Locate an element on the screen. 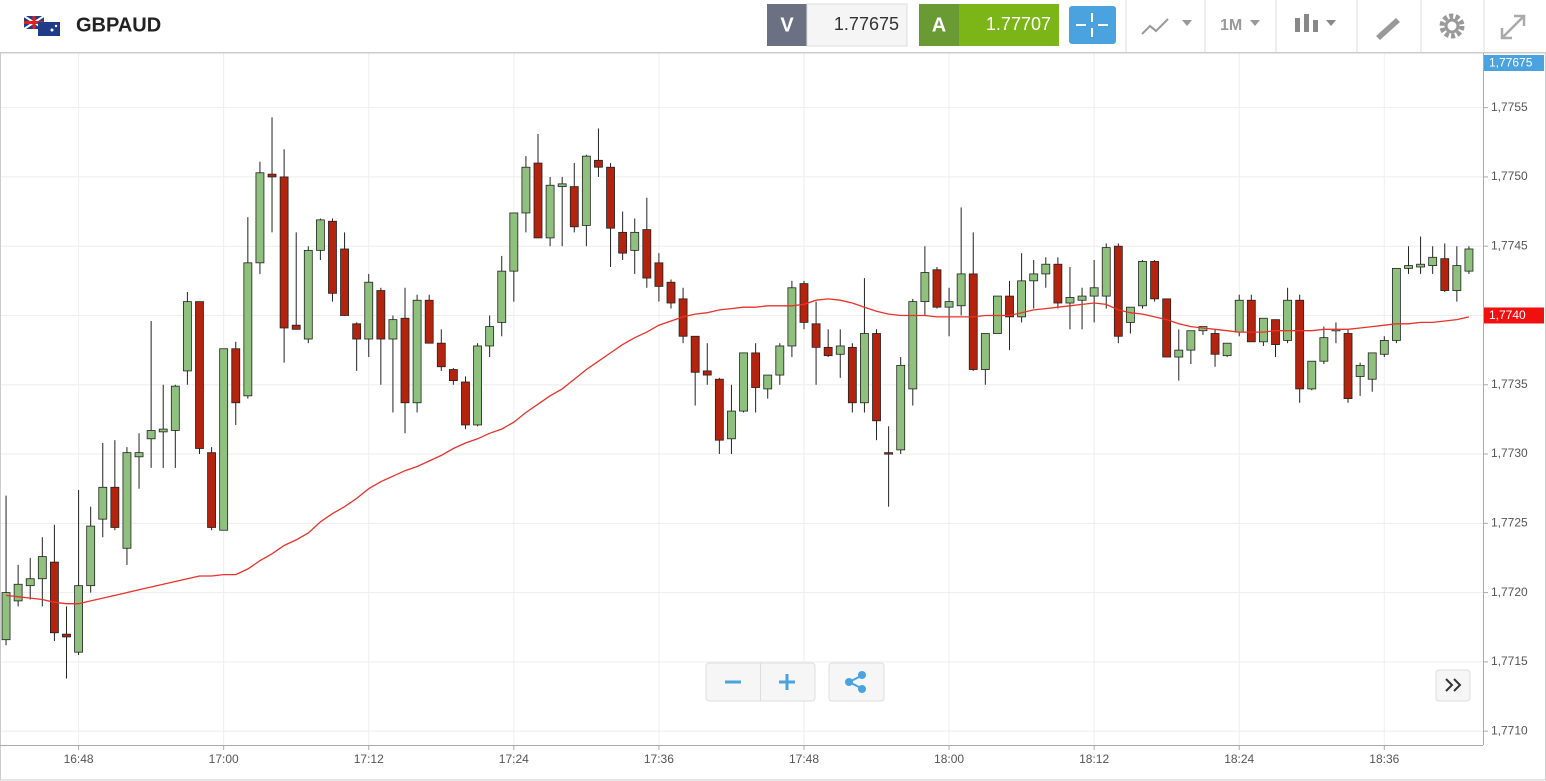 This screenshot has width=1546, height=781. sell-label-bg is located at coordinates (787, 25).